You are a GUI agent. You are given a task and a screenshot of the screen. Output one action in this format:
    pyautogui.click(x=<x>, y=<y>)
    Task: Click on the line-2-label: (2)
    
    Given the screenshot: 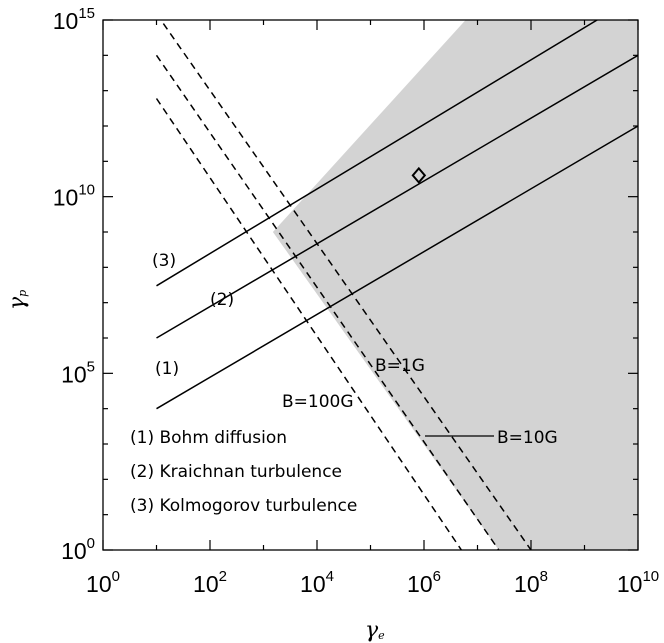 What is the action you would take?
    pyautogui.click(x=222, y=300)
    